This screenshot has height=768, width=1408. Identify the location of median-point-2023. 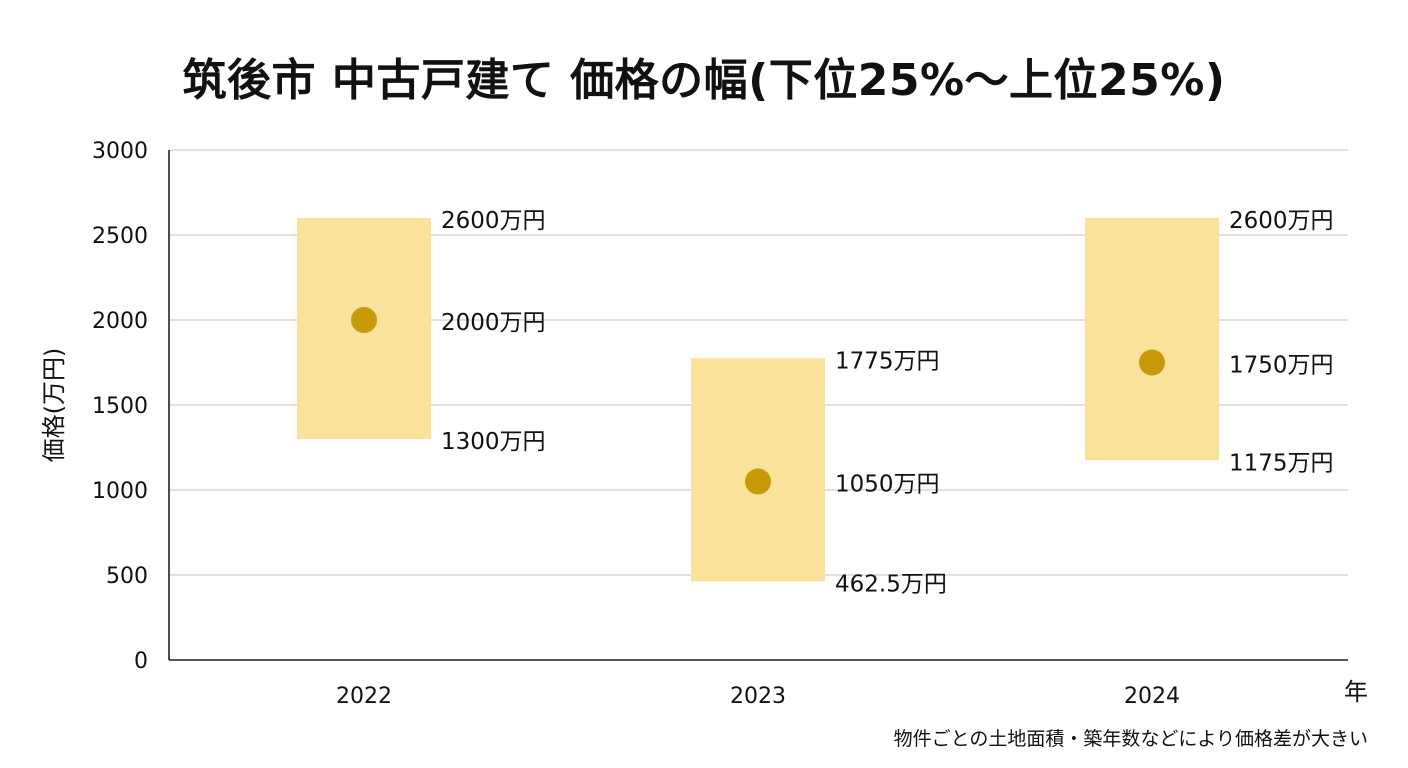
(758, 481).